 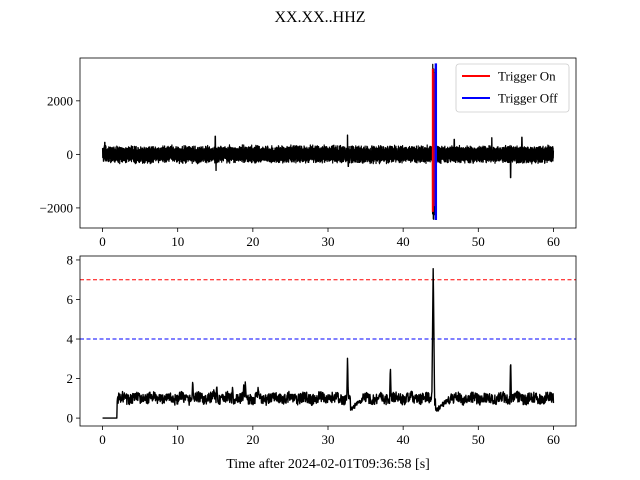 I want to click on waveform-x-tick-label: 60, so click(x=553, y=241).